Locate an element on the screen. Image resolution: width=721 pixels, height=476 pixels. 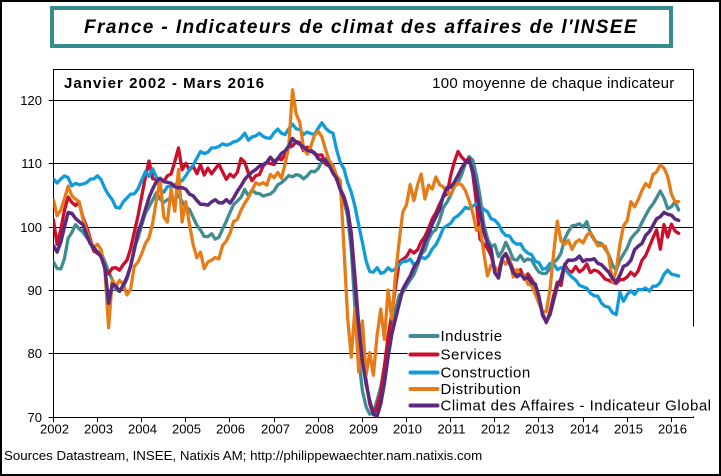
svg-text: Construction is located at coordinates (486, 373).